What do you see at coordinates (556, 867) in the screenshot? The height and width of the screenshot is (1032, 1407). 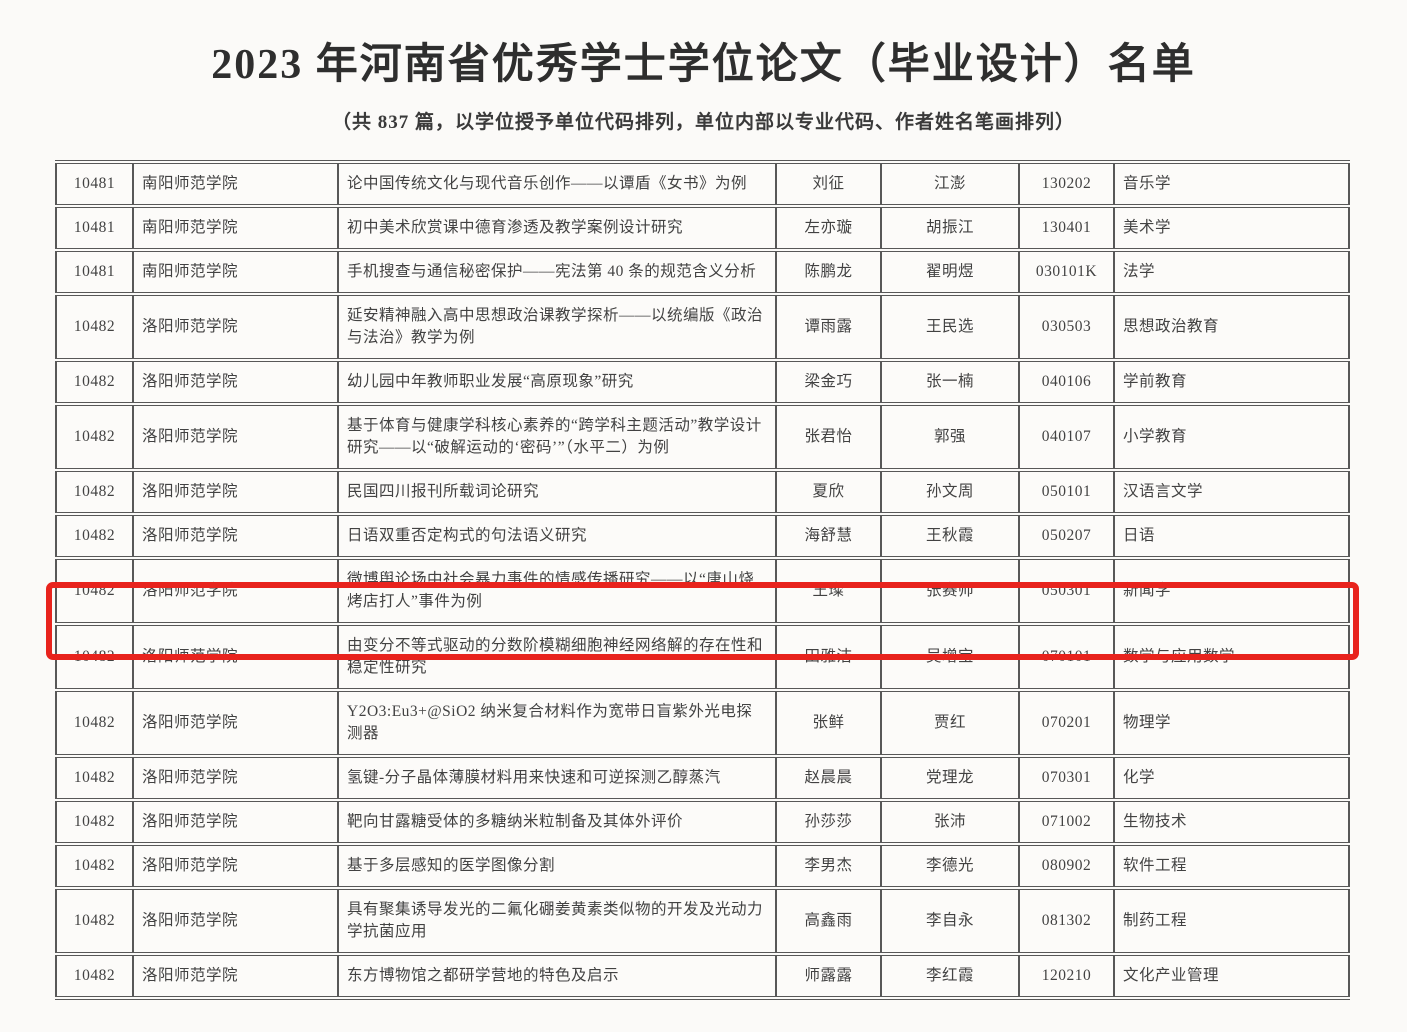 I see `cell-thesis-title: 基于多层感知的医学图像分割` at bounding box center [556, 867].